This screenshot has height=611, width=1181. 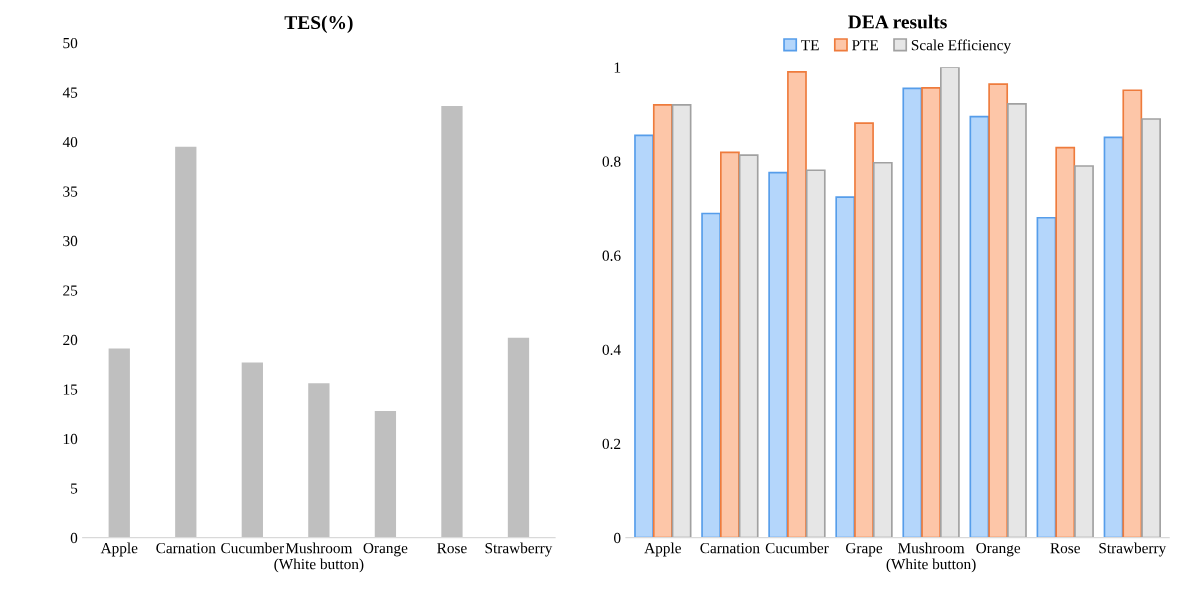 What do you see at coordinates (810, 45) in the screenshot?
I see `legend-label: TE` at bounding box center [810, 45].